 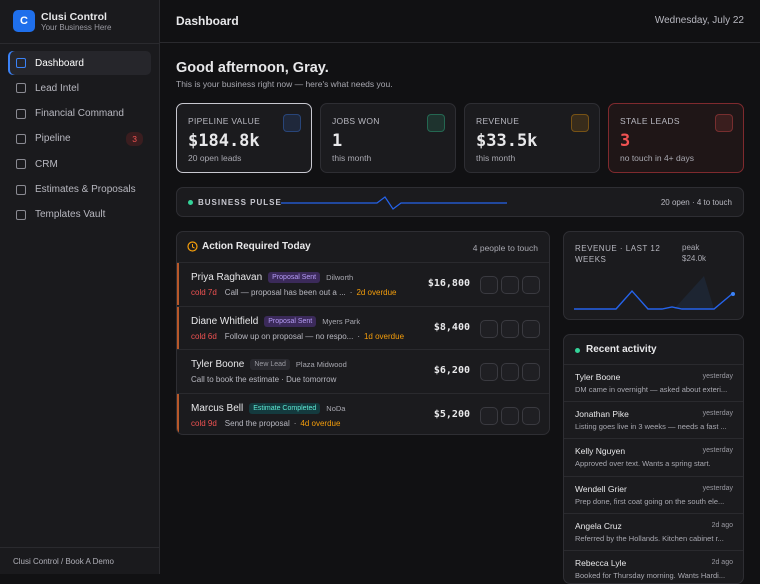 I want to click on nav-item: Templates Vault, so click(x=79, y=215).